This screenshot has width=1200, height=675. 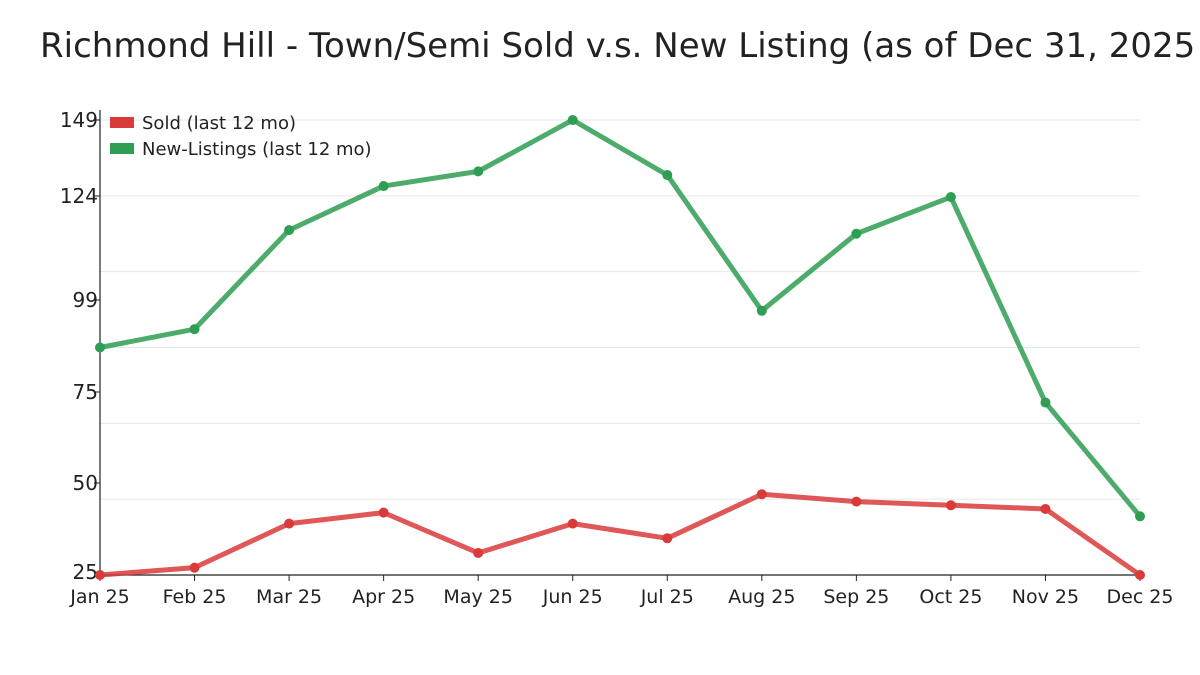 I want to click on x-tick-label: Apr 25, so click(x=383, y=597).